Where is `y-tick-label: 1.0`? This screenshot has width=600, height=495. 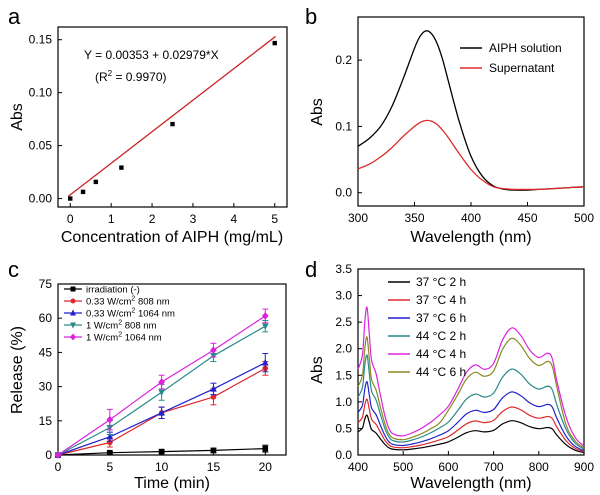
y-tick-label: 1.0 is located at coordinates (343, 402).